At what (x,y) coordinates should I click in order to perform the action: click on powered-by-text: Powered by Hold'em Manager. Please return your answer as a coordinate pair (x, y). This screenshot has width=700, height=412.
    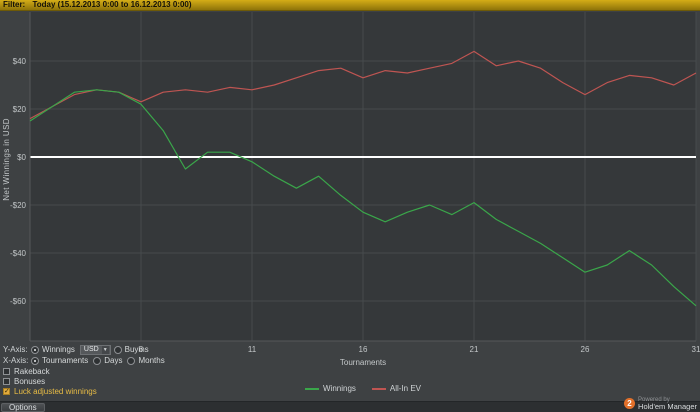
    Looking at the image, I should click on (667, 404).